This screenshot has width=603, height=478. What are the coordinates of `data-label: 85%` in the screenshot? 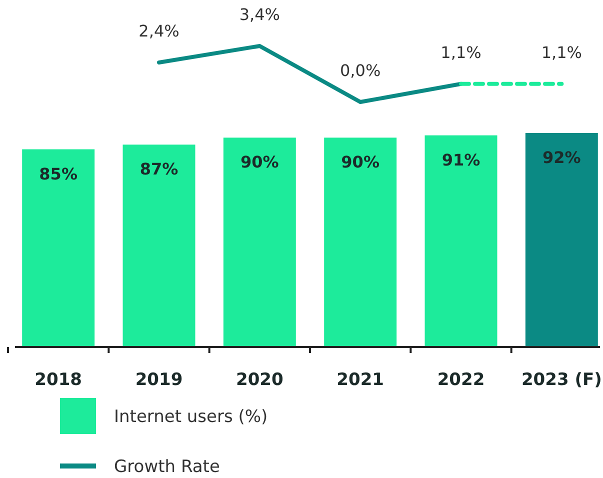 It's located at (58, 174).